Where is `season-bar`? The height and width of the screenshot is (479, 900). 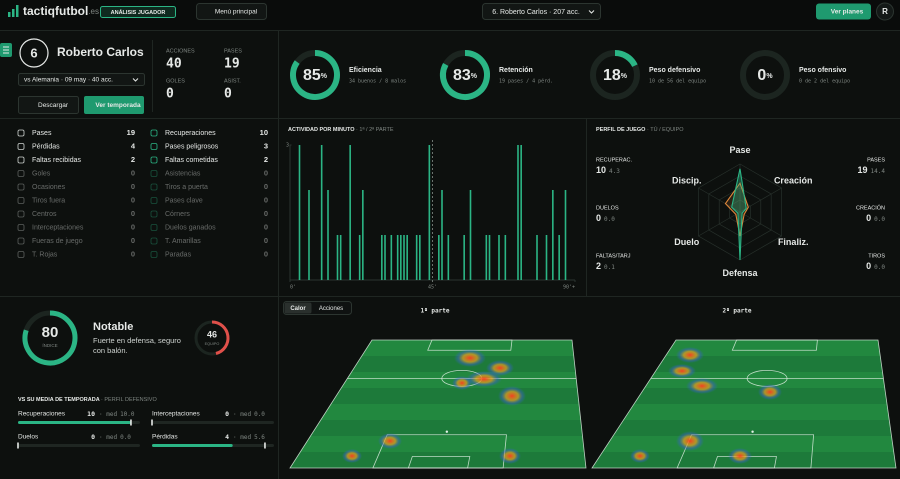 season-bar is located at coordinates (74, 422).